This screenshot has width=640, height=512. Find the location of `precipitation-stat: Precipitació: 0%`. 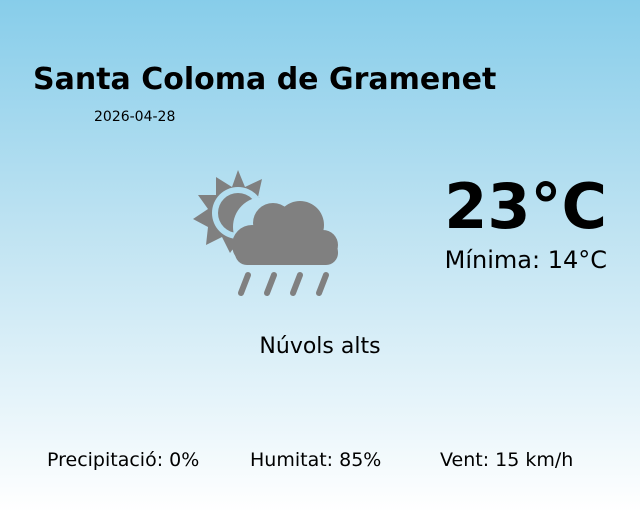

precipitation-stat: Precipitació: 0% is located at coordinates (123, 460).